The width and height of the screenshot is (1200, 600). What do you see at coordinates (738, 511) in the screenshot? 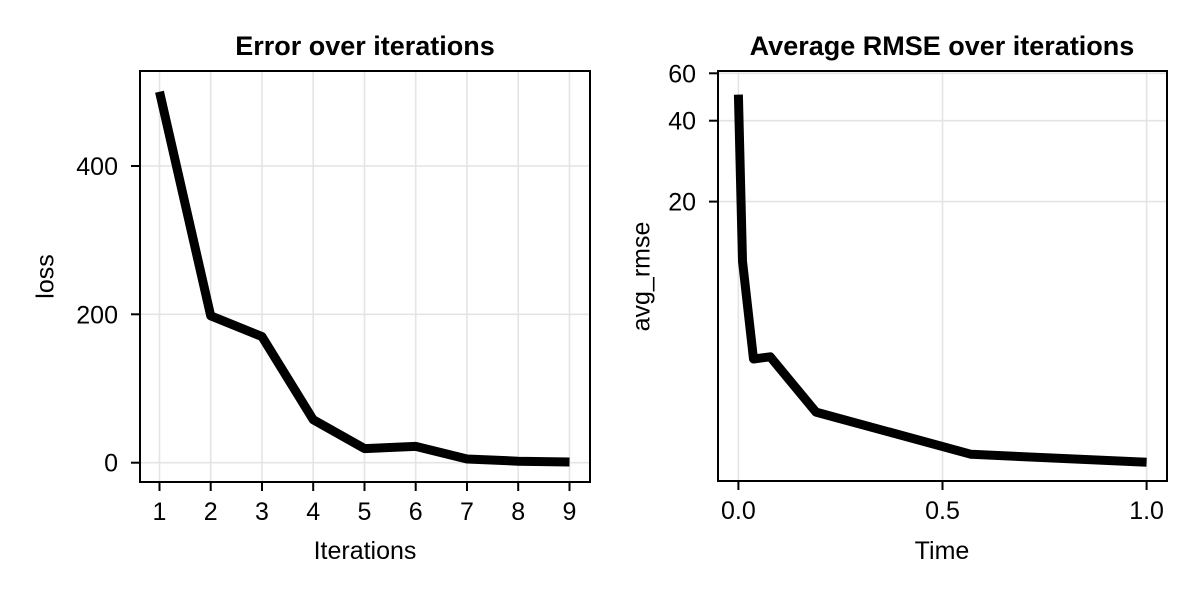
I see `x-tick-label: 0.0` at bounding box center [738, 511].